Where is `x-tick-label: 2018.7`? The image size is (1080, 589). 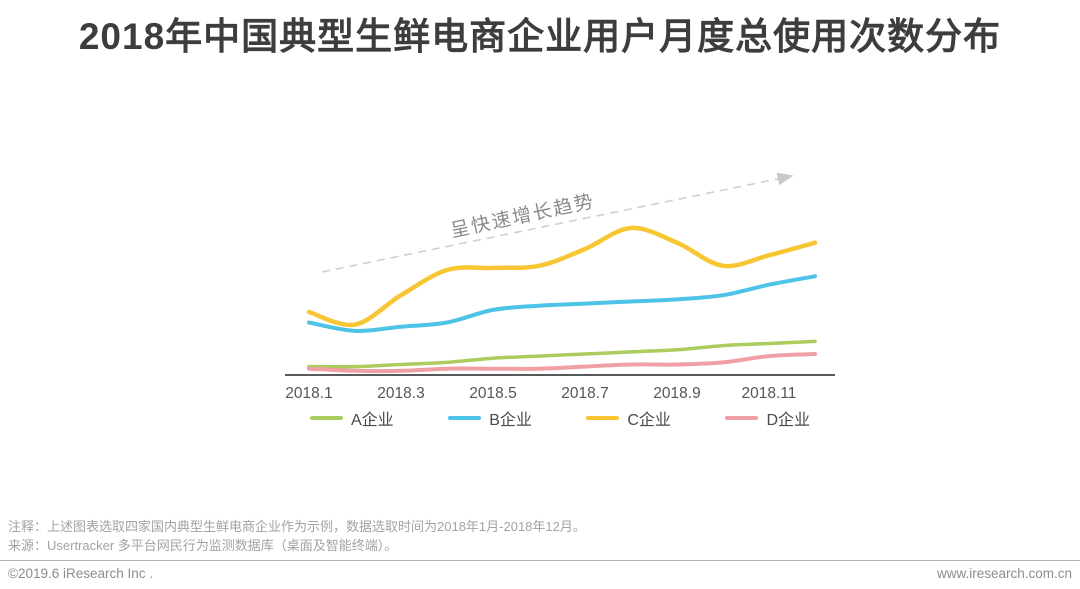 x-tick-label: 2018.7 is located at coordinates (584, 393).